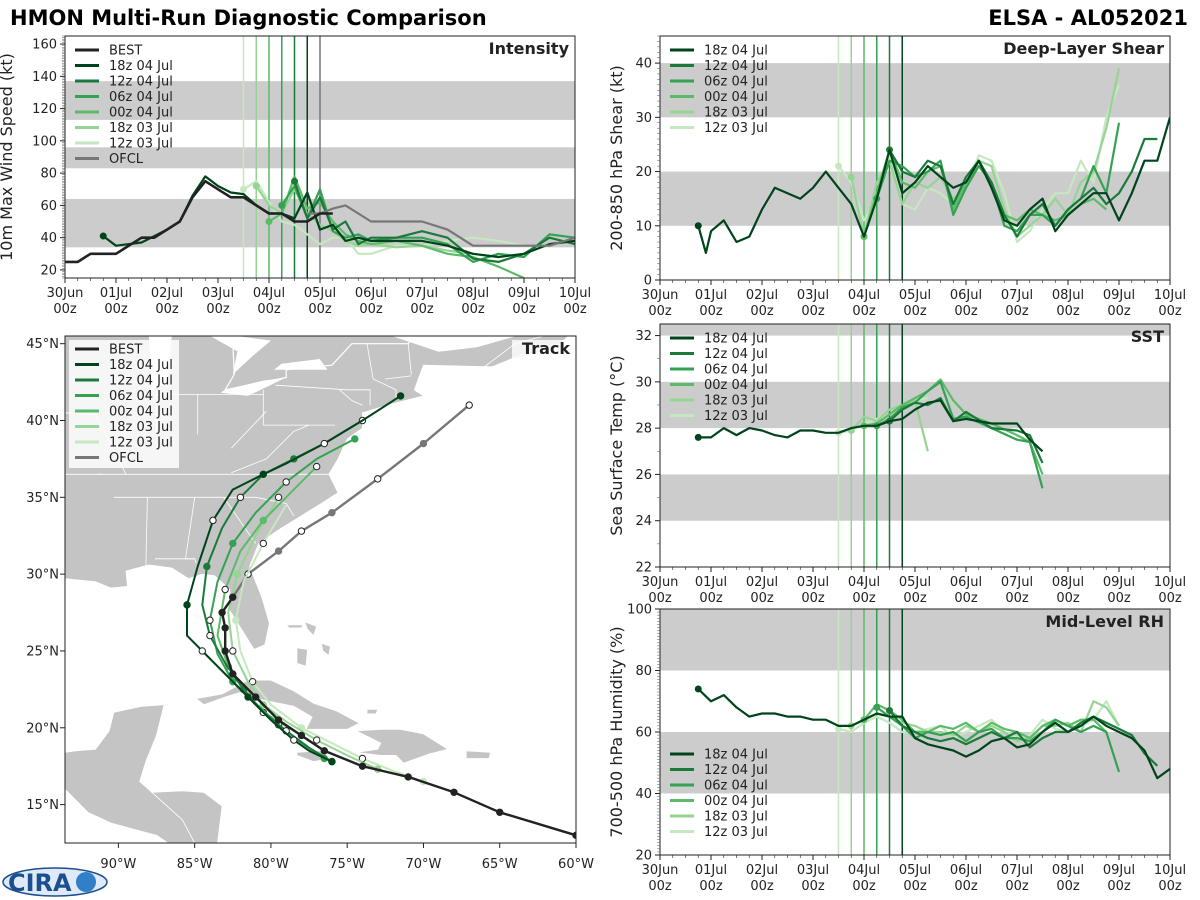 The height and width of the screenshot is (900, 1200). I want to click on shear-legend-label-18z-04-jul: 18z 04 Jul, so click(736, 51).